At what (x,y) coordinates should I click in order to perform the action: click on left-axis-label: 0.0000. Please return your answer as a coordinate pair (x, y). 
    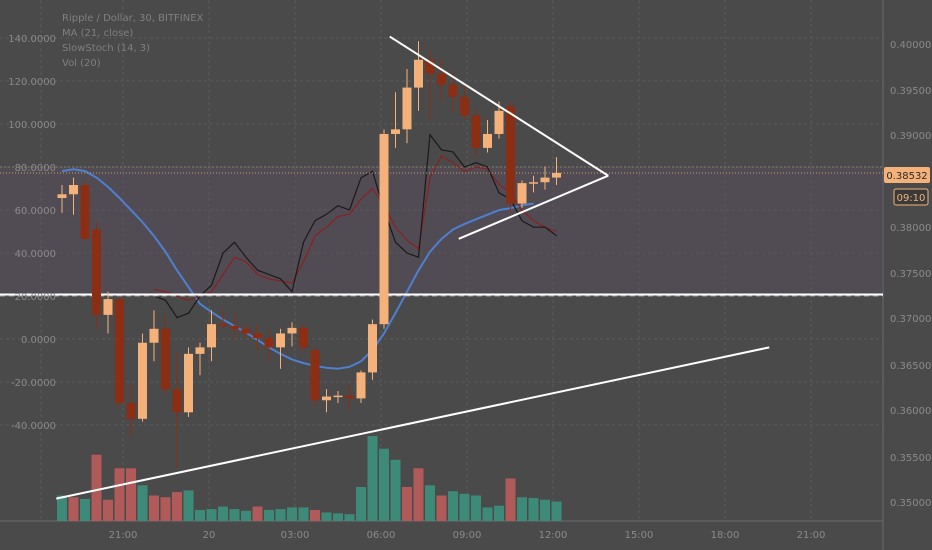
    Looking at the image, I should click on (38, 340).